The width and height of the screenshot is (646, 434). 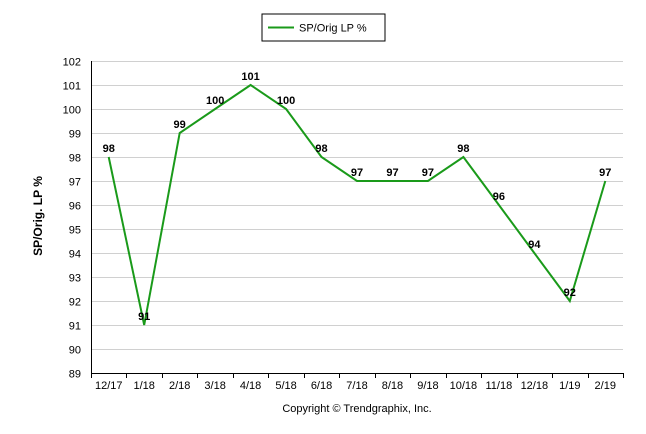 What do you see at coordinates (250, 386) in the screenshot?
I see `x-tick-label: 4/18` at bounding box center [250, 386].